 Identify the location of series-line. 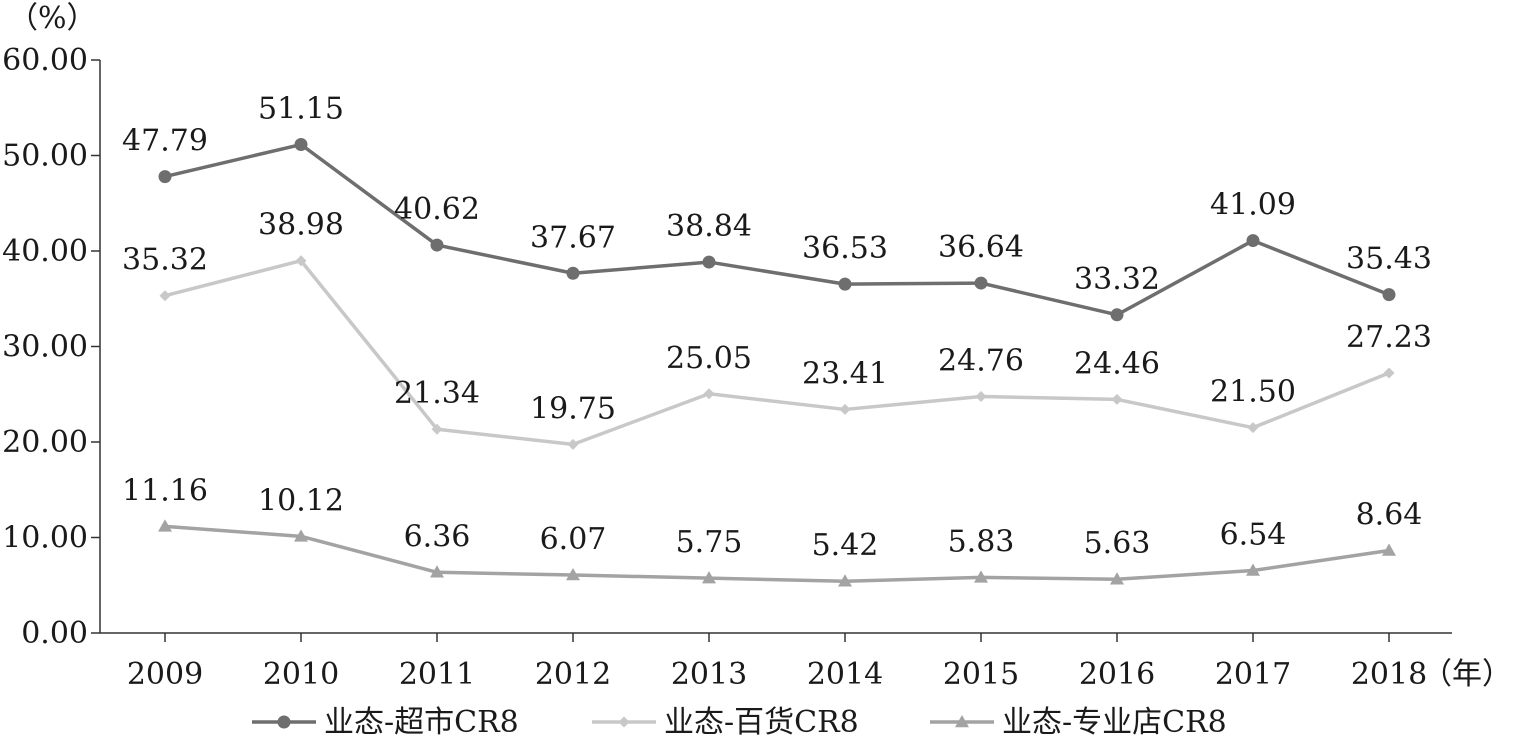
(777, 553).